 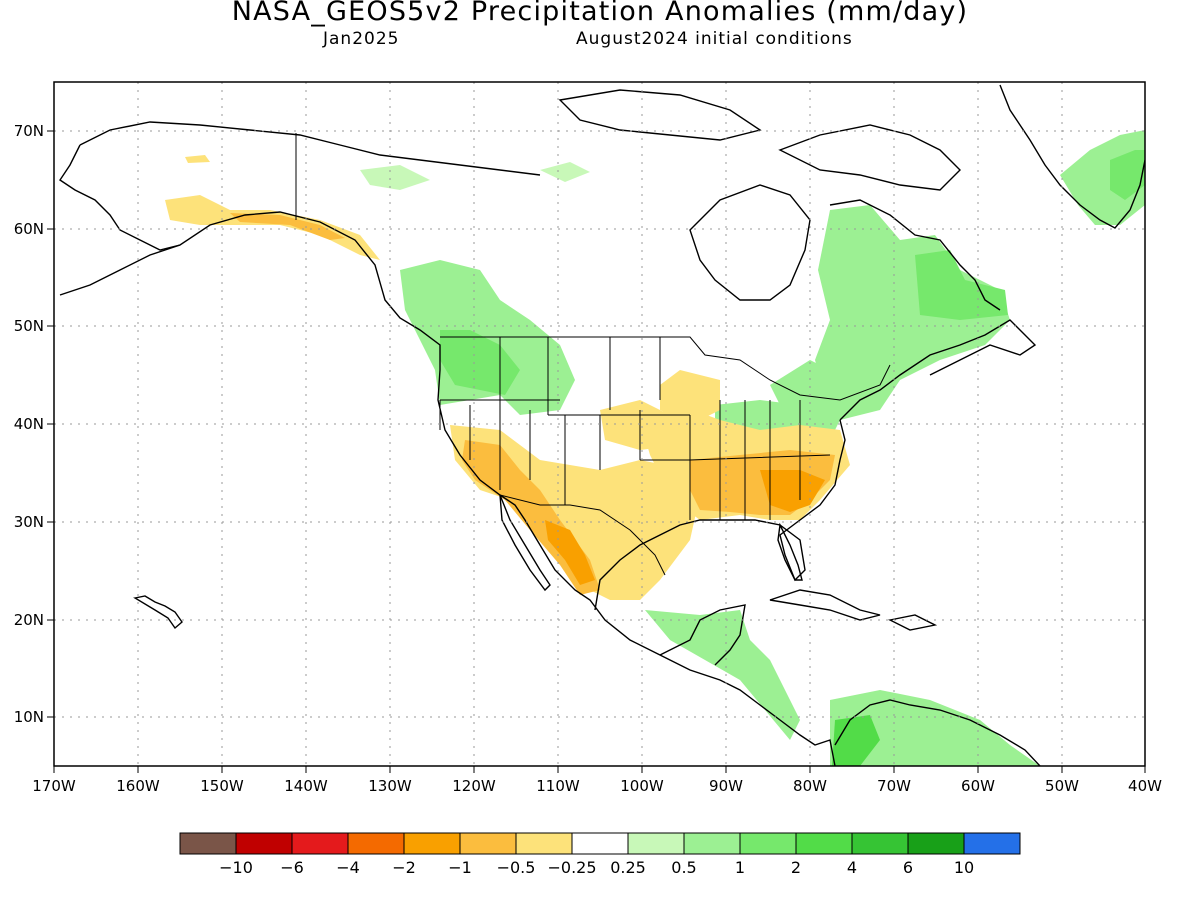 I want to click on lat-label: 70N, so click(x=29, y=131).